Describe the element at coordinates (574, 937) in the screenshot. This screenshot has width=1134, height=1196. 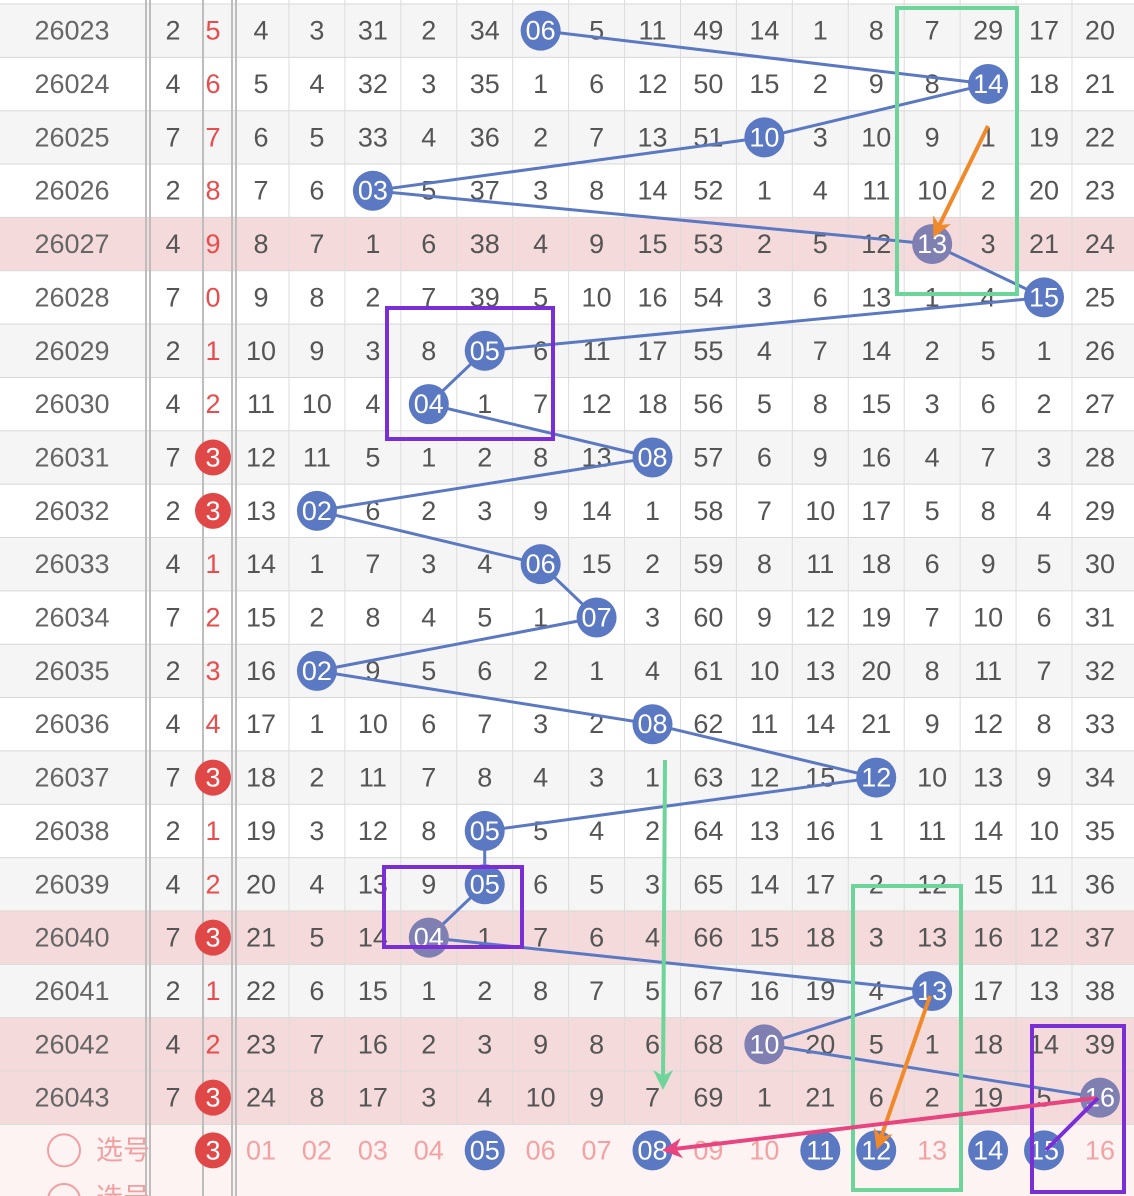
I see `table-row: 26040 7 3 21 5 14 1 7 6 4 66 15 18 3 13 16 12 37` at that location.